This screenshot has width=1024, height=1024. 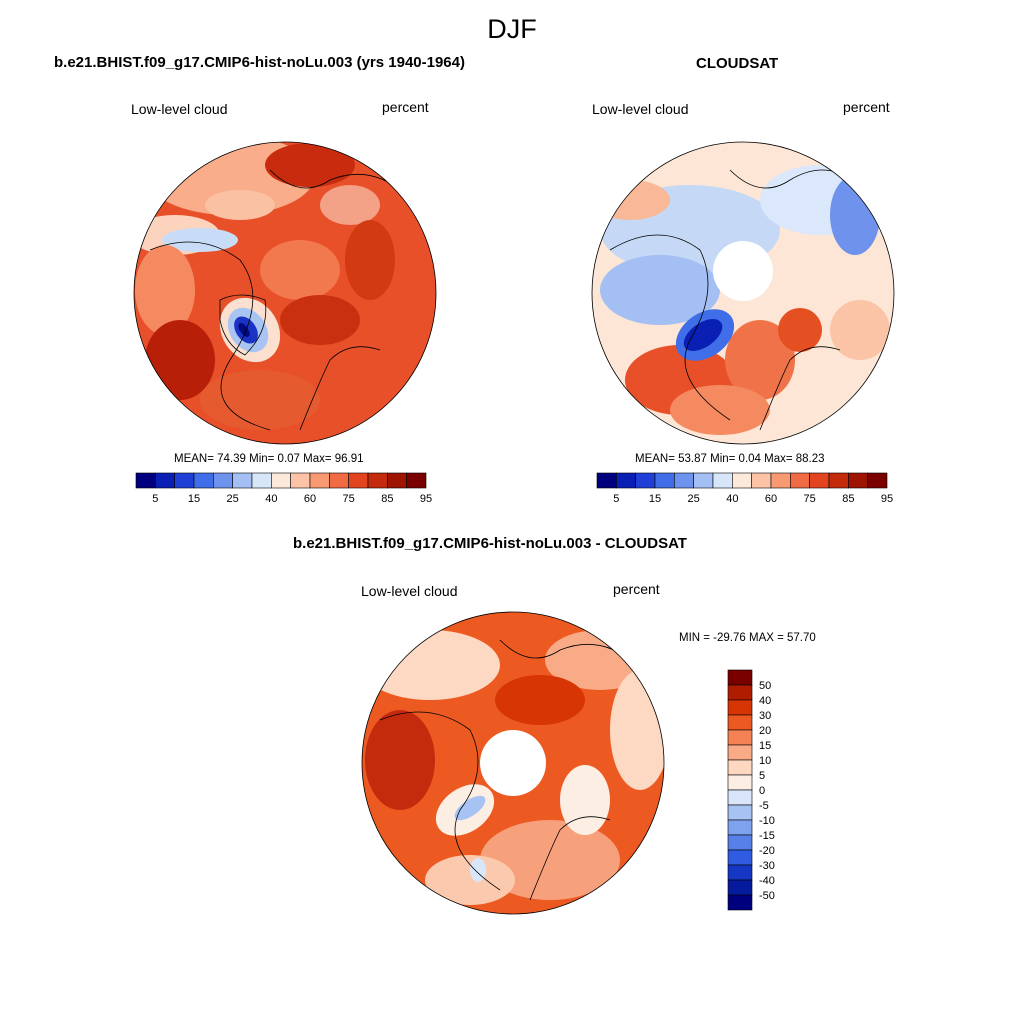 I want to click on model-polar-map, so click(x=285, y=293).